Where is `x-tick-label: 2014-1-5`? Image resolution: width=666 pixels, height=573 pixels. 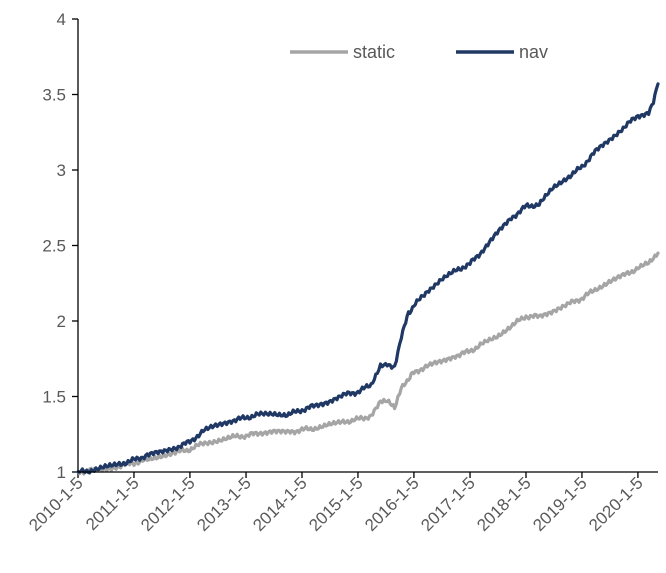
x-tick-label: 2014-1-5 is located at coordinates (280, 504).